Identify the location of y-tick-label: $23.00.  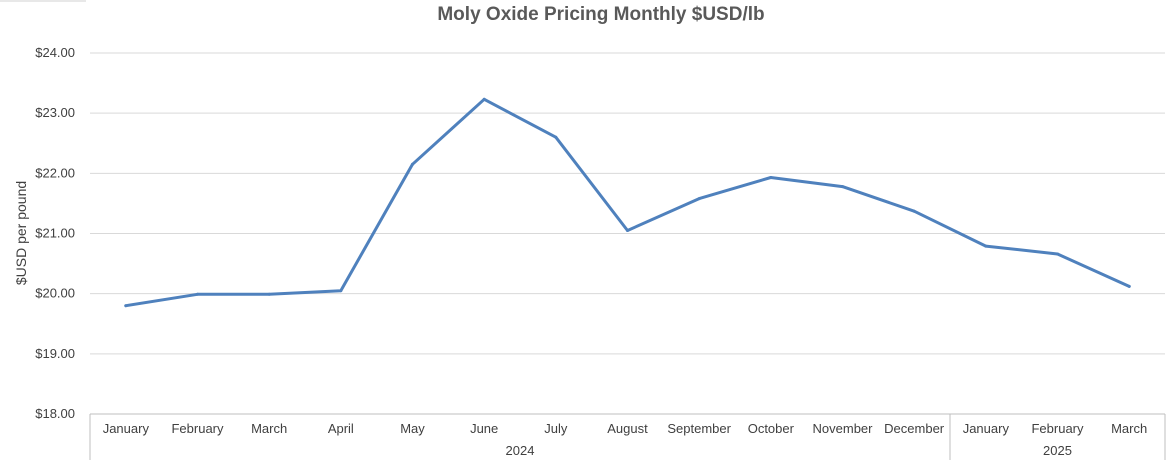
(55, 112).